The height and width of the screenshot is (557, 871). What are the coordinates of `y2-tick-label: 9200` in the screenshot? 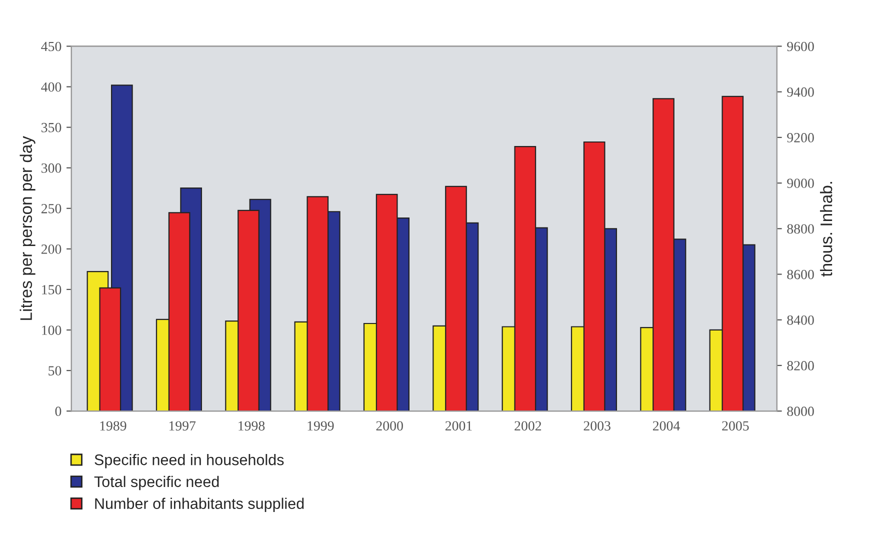 It's located at (800, 137).